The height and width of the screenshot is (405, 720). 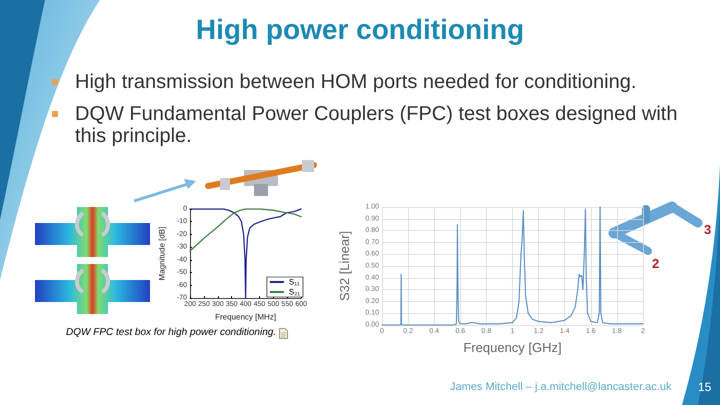 What do you see at coordinates (356, 82) in the screenshot?
I see `text: High transmission between HOM ports needed for conditioning.` at bounding box center [356, 82].